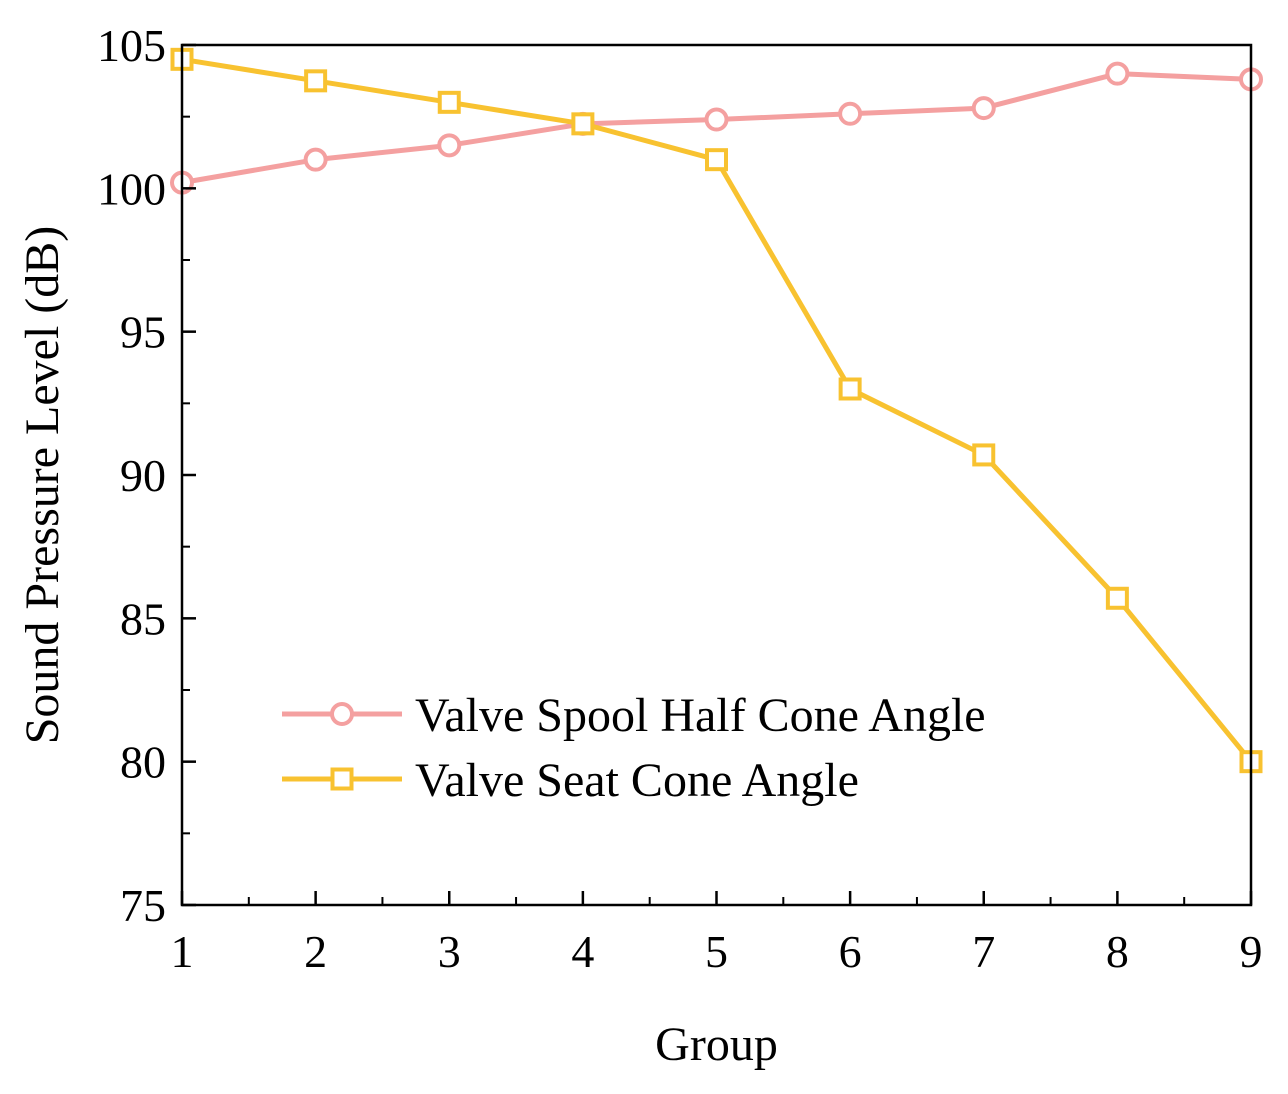 This screenshot has height=1094, width=1288. I want to click on y-tick-label: 75, so click(143, 905).